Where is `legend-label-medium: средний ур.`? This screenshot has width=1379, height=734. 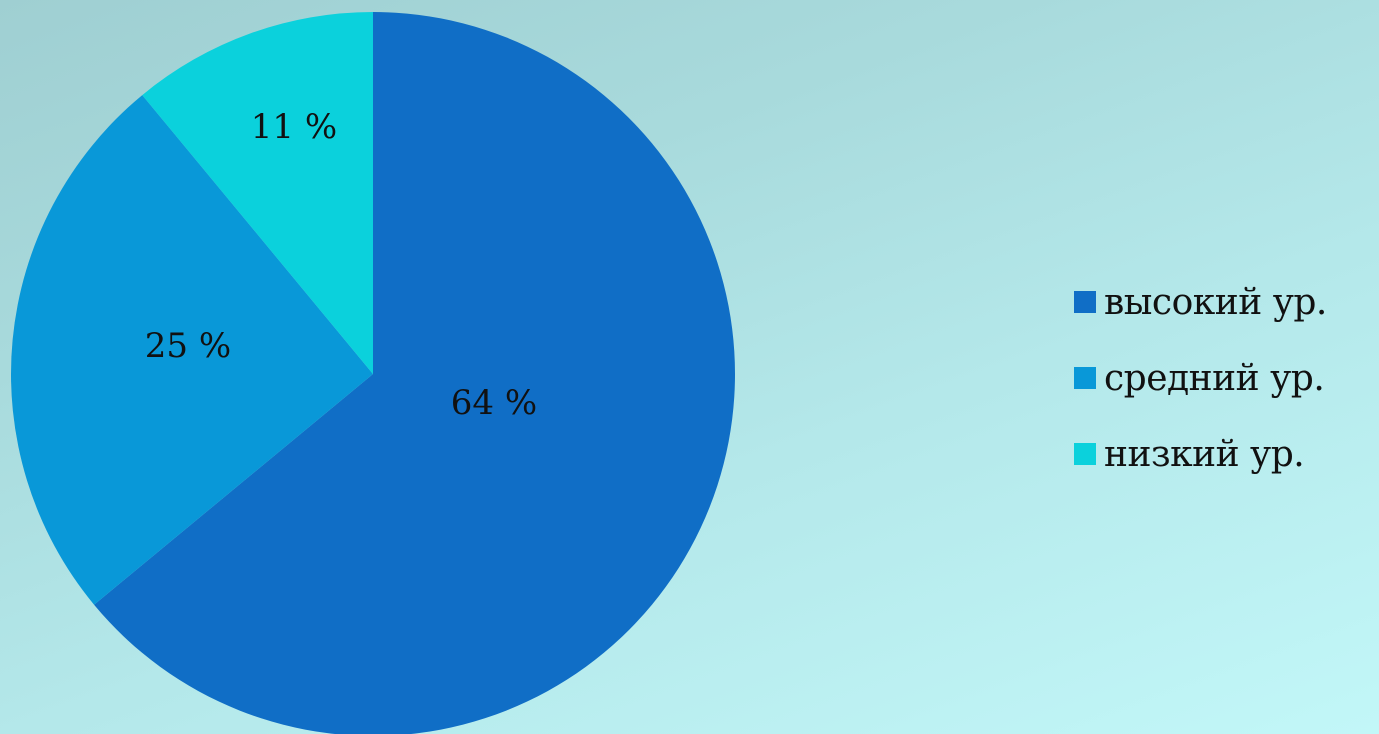
legend-label-medium: средний ур. is located at coordinates (1214, 378).